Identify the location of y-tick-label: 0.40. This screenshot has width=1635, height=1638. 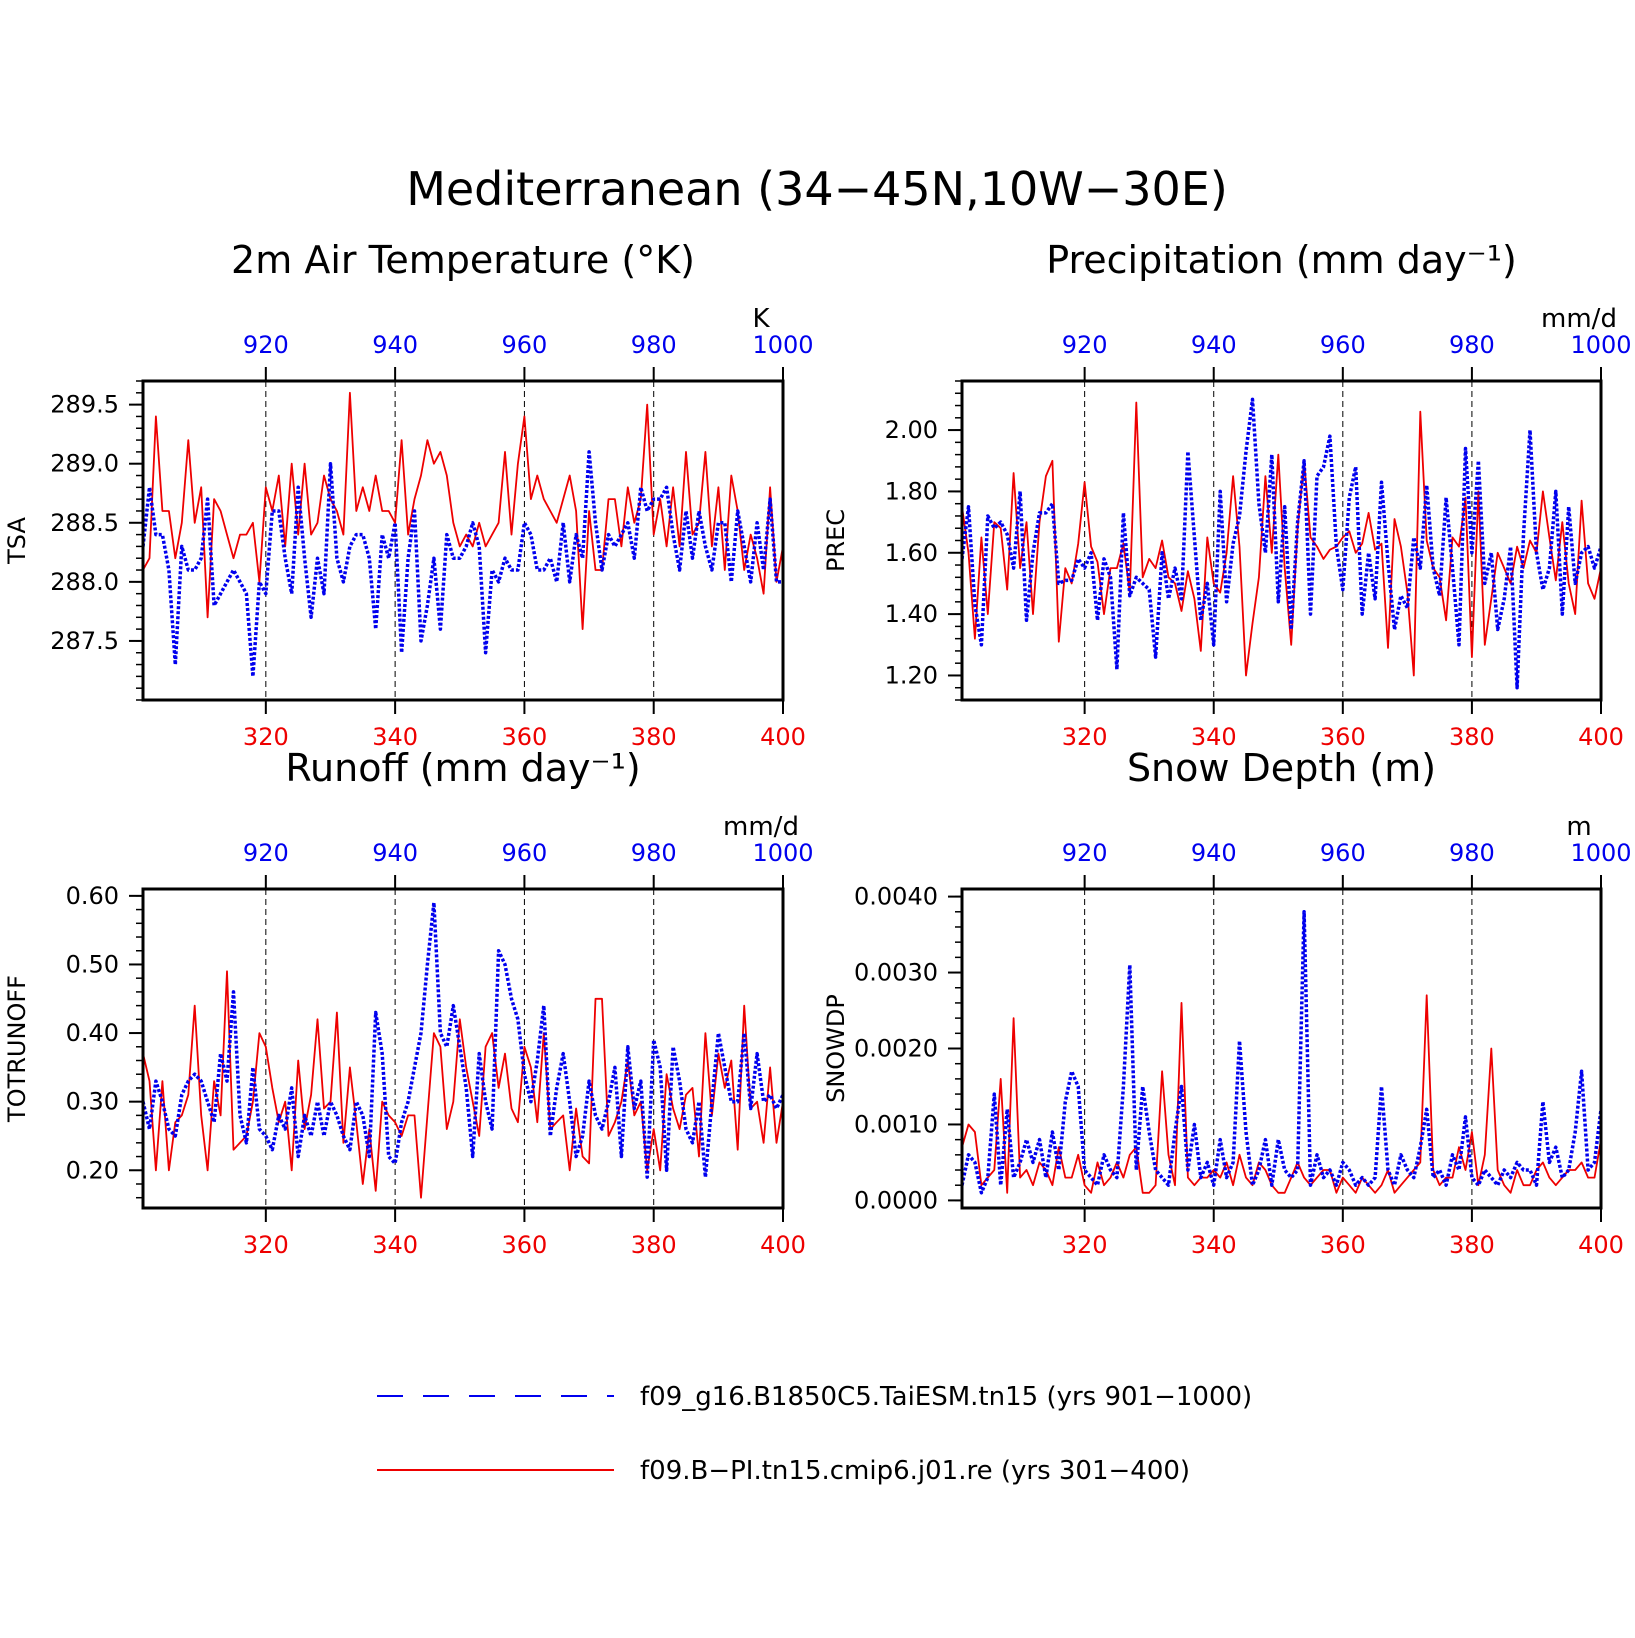
(92, 1033).